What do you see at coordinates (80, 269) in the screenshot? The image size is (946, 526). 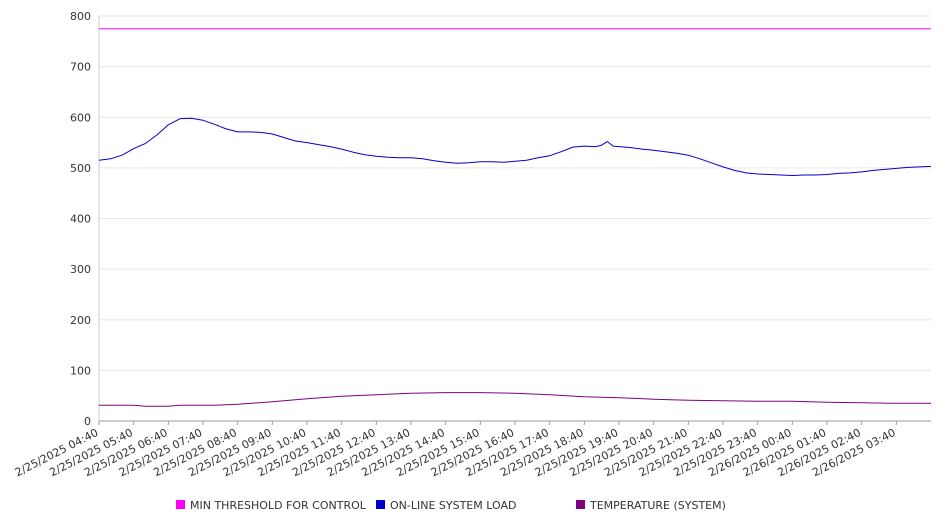 I see `y-tick-label: 300` at bounding box center [80, 269].